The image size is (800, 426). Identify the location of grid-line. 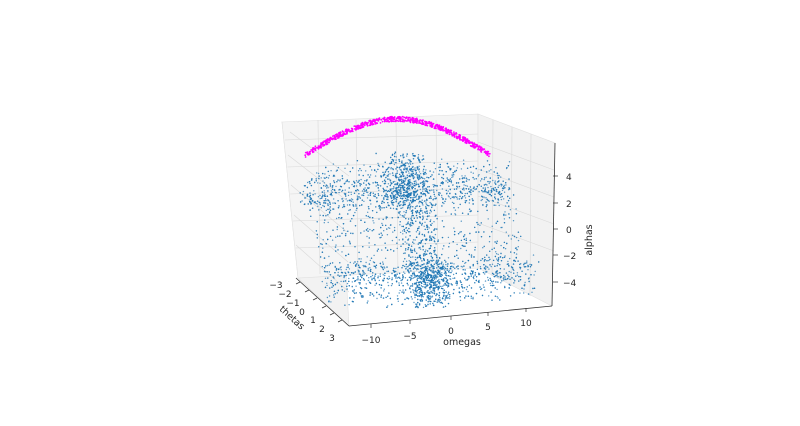
(437, 197).